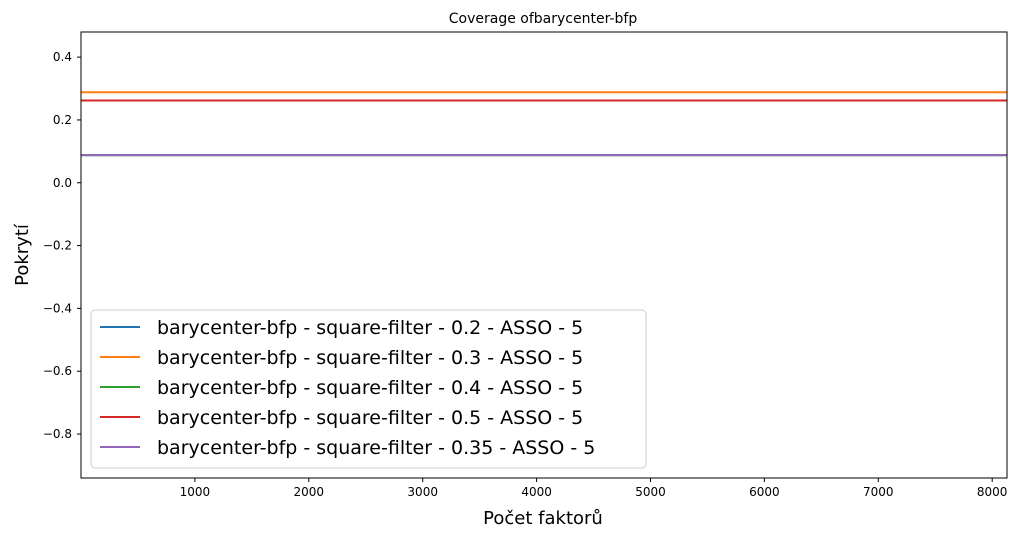 The height and width of the screenshot is (537, 1020). Describe the element at coordinates (57, 308) in the screenshot. I see `y-tick-label: −0.4` at that location.